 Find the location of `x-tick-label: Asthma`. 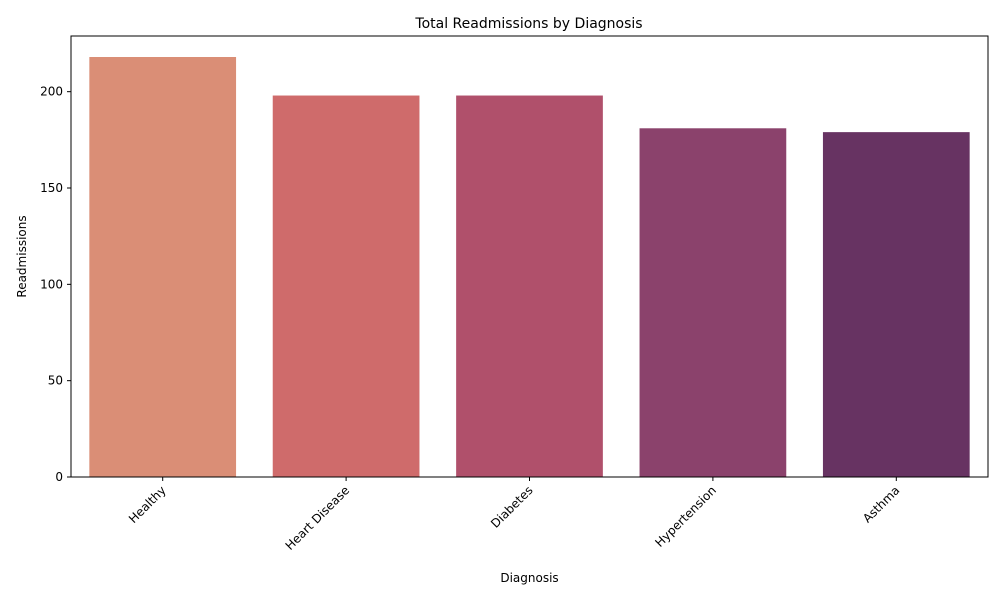

x-tick-label: Asthma is located at coordinates (881, 504).